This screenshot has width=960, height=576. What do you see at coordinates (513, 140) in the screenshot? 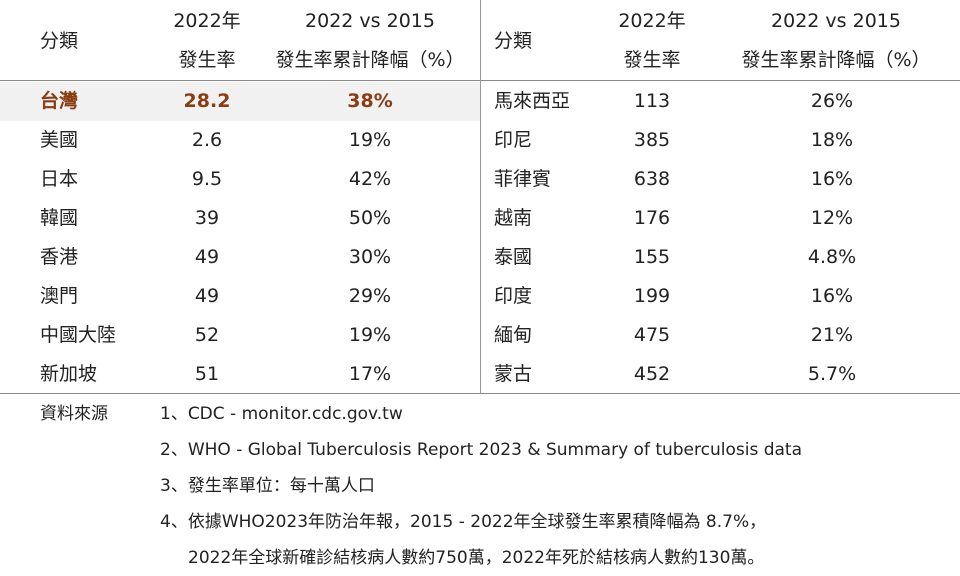
I see `country-name: 印尼` at bounding box center [513, 140].